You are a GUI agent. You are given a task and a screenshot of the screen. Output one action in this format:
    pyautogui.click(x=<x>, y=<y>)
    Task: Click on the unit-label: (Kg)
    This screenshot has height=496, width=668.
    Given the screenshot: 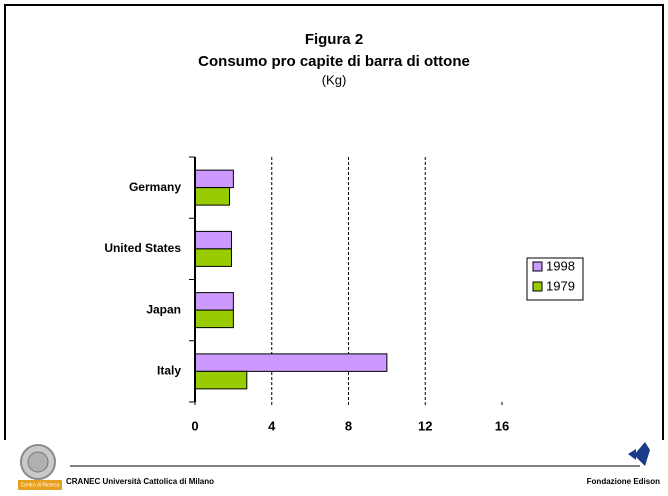 What is the action you would take?
    pyautogui.click(x=334, y=79)
    